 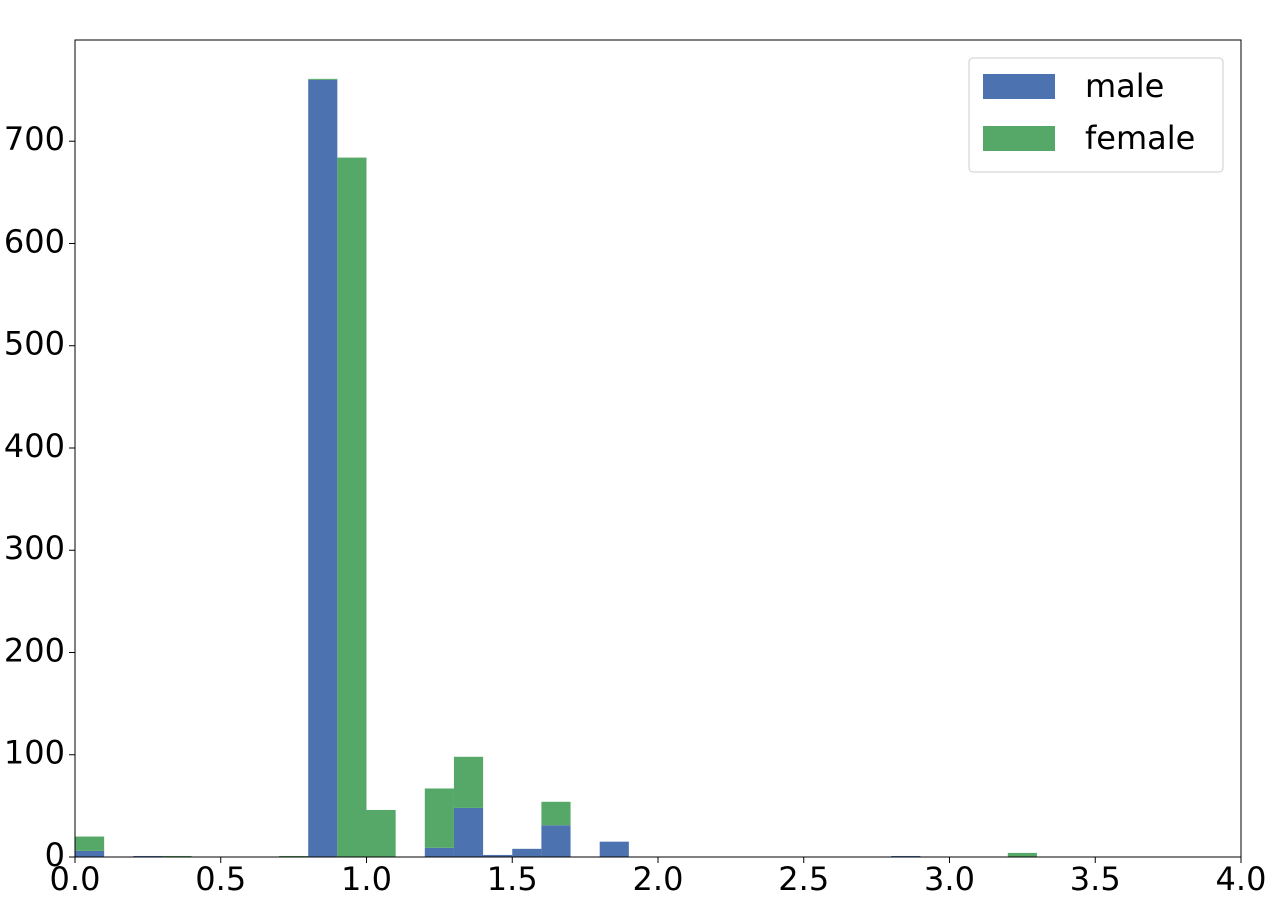 I want to click on y-tick-label: 700, so click(x=34, y=139).